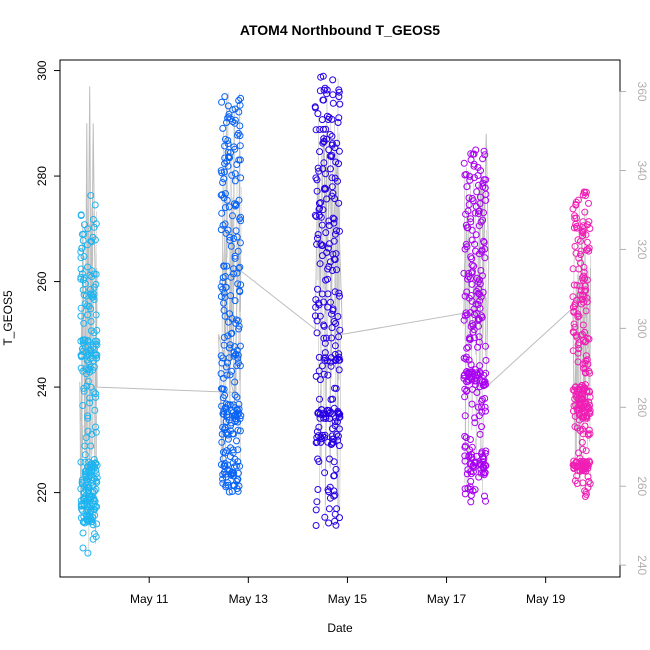  I want to click on x-tick-label: May 13, so click(249, 599).